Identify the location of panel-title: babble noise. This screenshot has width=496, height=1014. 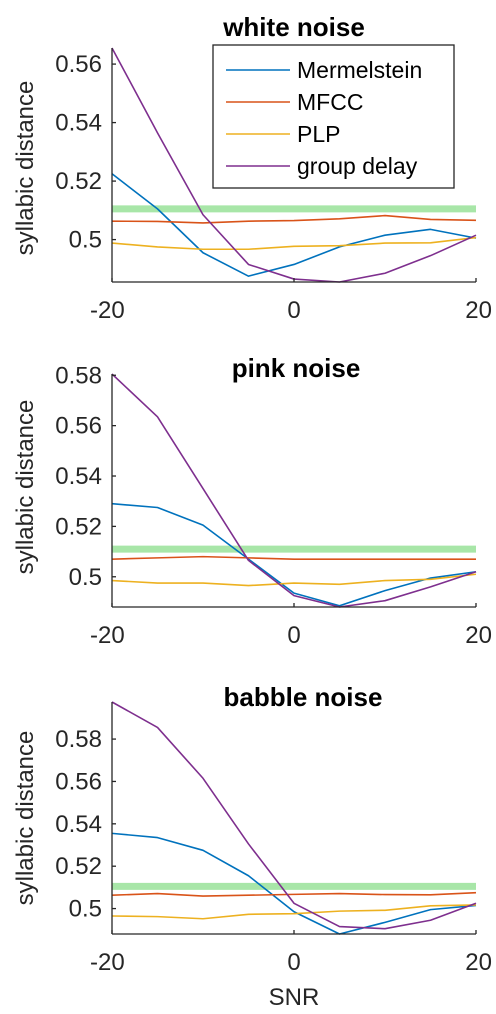
(303, 697).